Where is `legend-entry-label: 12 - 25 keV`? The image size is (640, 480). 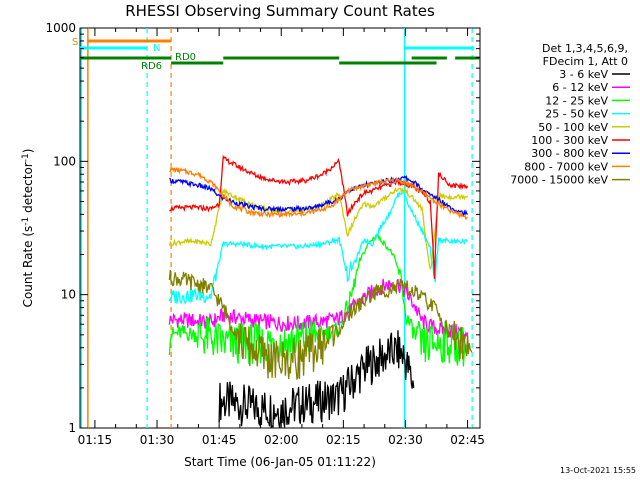 legend-entry-label: 12 - 25 keV is located at coordinates (576, 100).